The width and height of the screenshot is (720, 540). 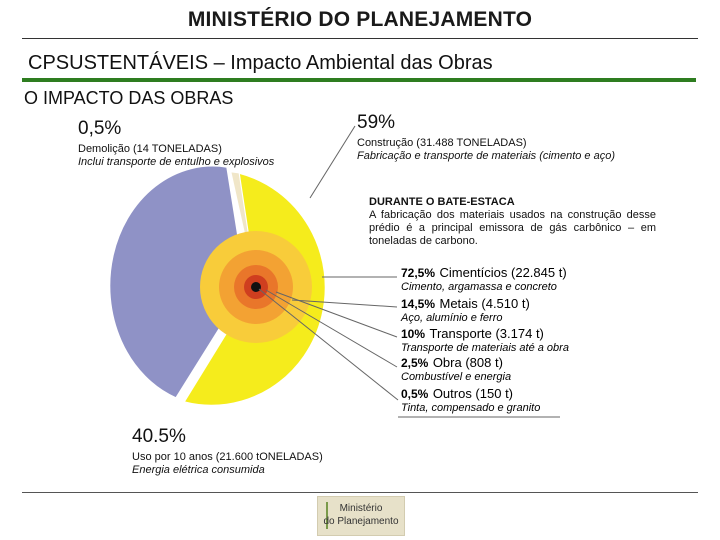 I want to click on material-desc: Transporte de materiais até a obra, so click(x=485, y=348).